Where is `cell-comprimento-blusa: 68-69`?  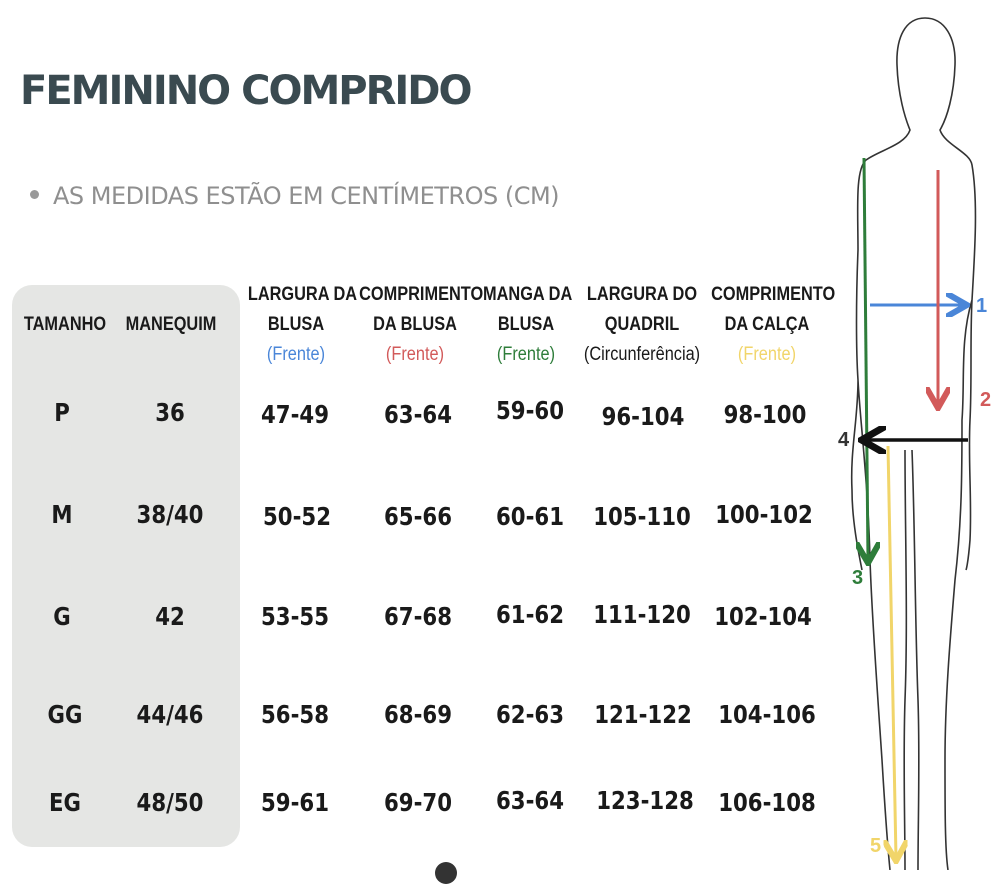 cell-comprimento-blusa: 68-69 is located at coordinates (418, 714).